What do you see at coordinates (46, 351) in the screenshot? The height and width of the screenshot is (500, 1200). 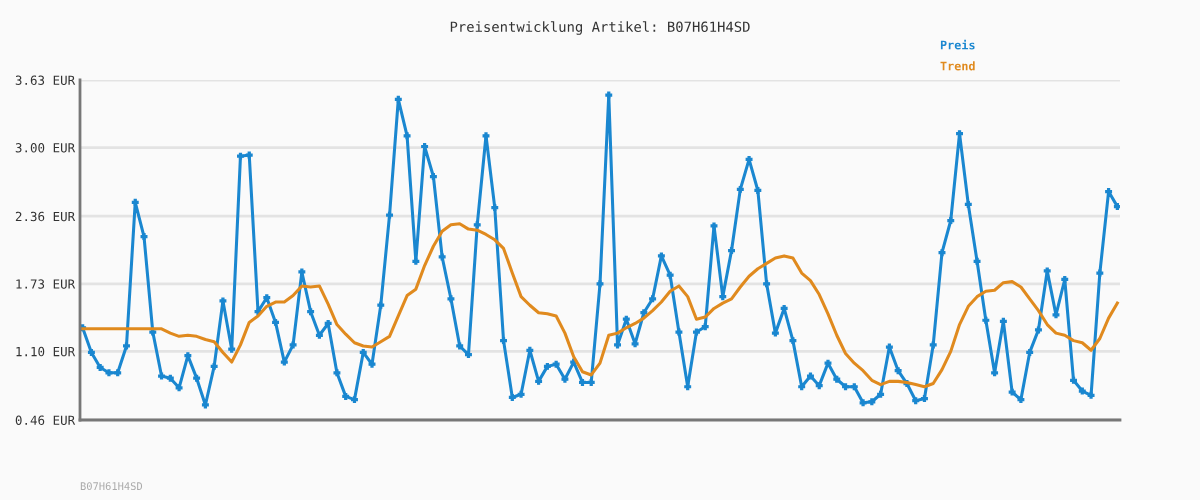 I see `y-tick-label: 1.10 EUR` at bounding box center [46, 351].